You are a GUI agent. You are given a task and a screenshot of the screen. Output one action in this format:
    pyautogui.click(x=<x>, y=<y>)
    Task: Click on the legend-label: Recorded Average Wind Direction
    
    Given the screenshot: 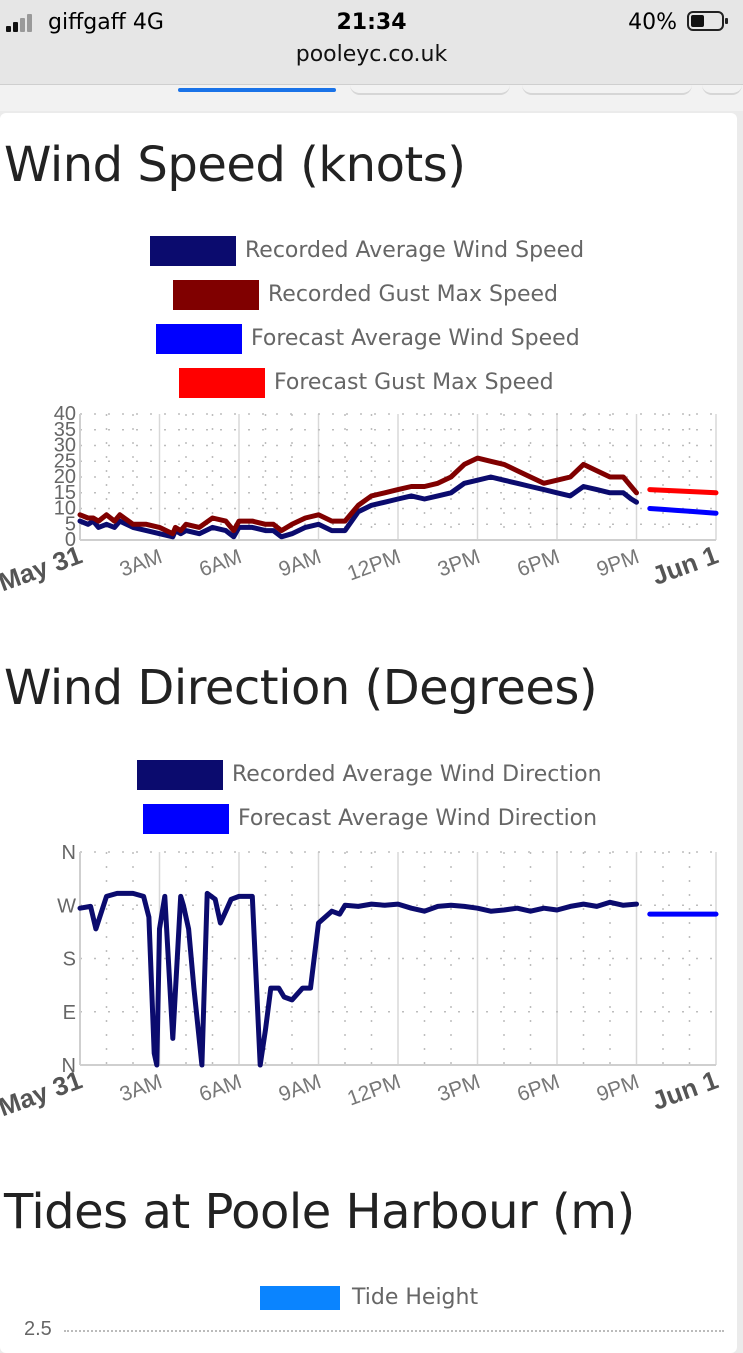 What is the action you would take?
    pyautogui.click(x=417, y=774)
    